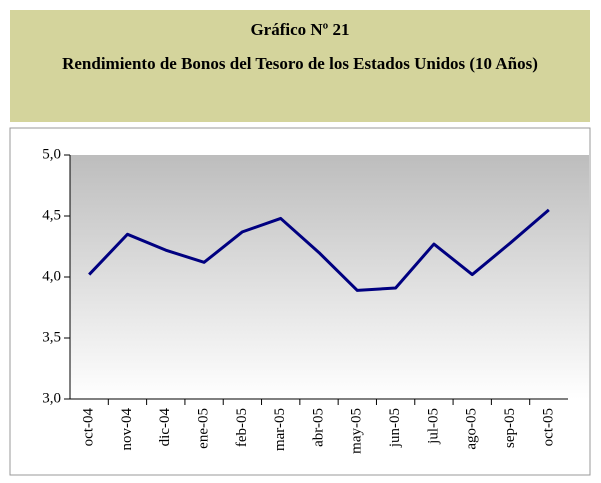 Image resolution: width=601 pixels, height=483 pixels. I want to click on x-tick-label: oct-05, so click(548, 427).